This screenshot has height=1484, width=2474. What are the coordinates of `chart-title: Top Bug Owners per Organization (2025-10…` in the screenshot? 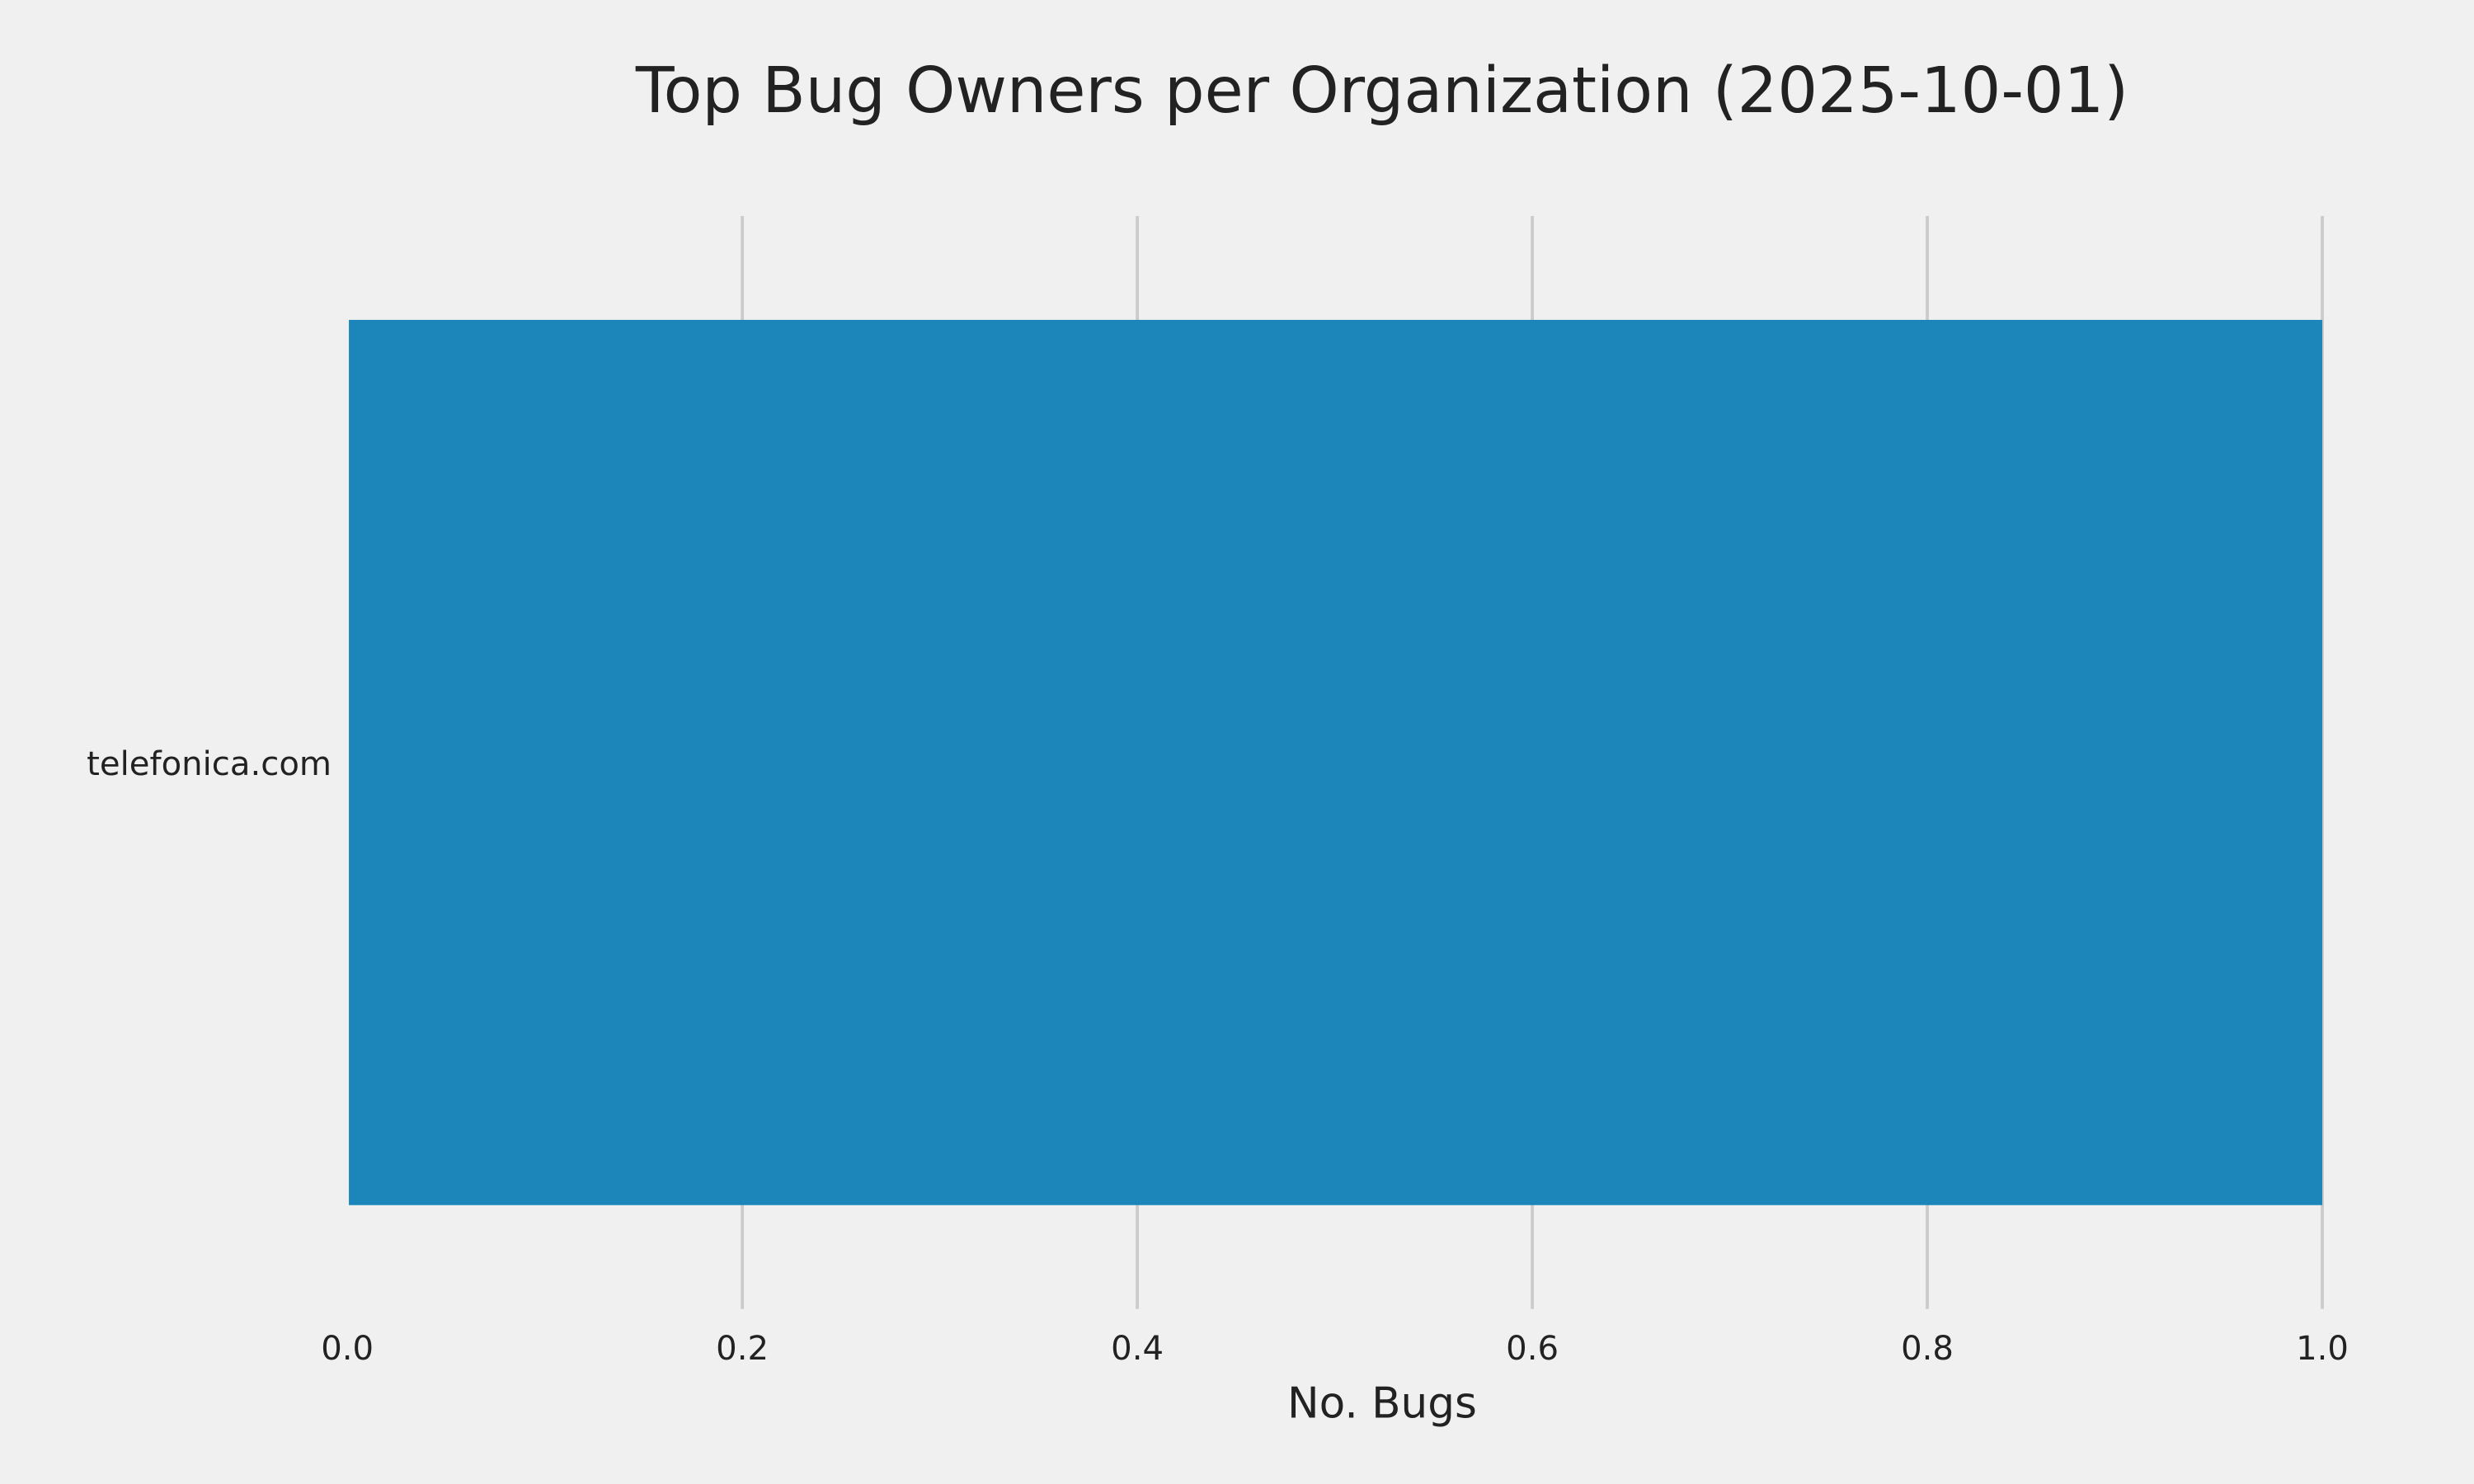 It's located at (1381, 91).